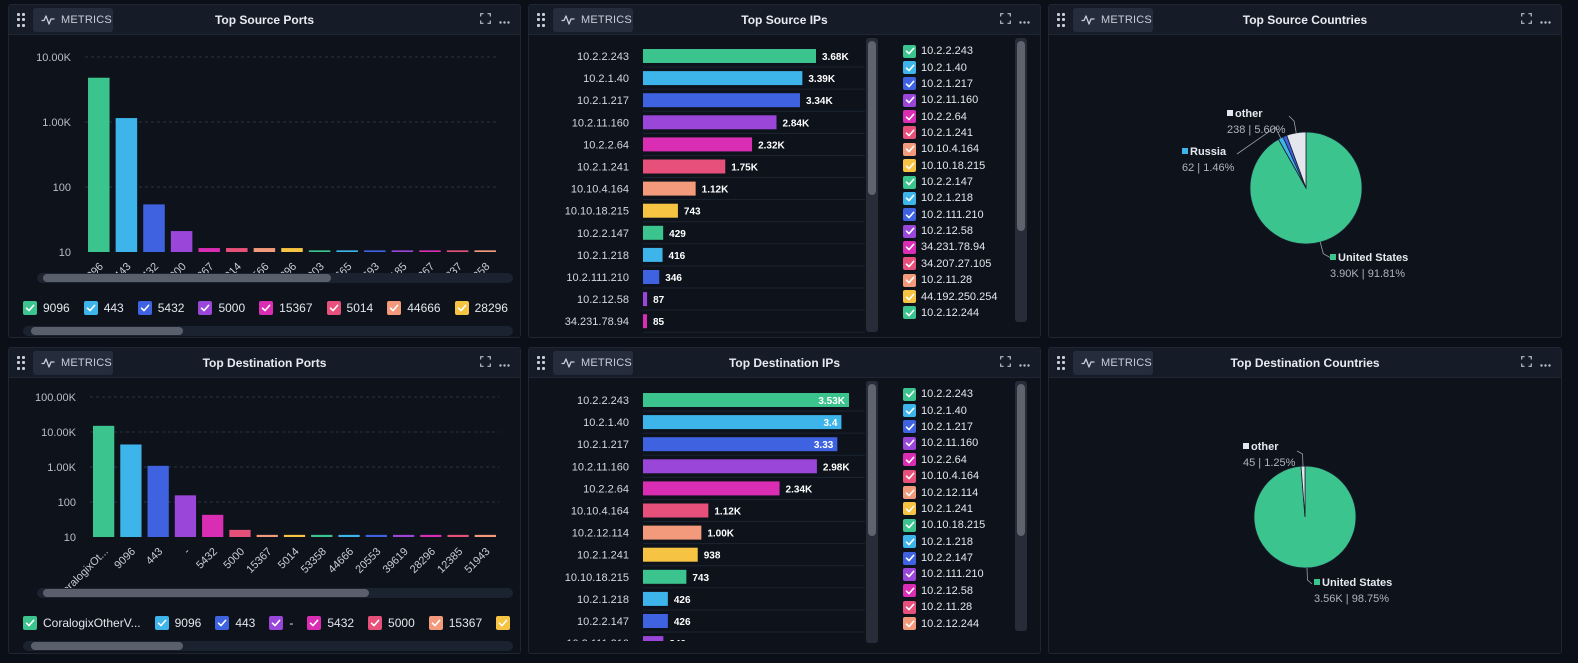  What do you see at coordinates (1303, 491) in the screenshot?
I see `pie-slice` at bounding box center [1303, 491].